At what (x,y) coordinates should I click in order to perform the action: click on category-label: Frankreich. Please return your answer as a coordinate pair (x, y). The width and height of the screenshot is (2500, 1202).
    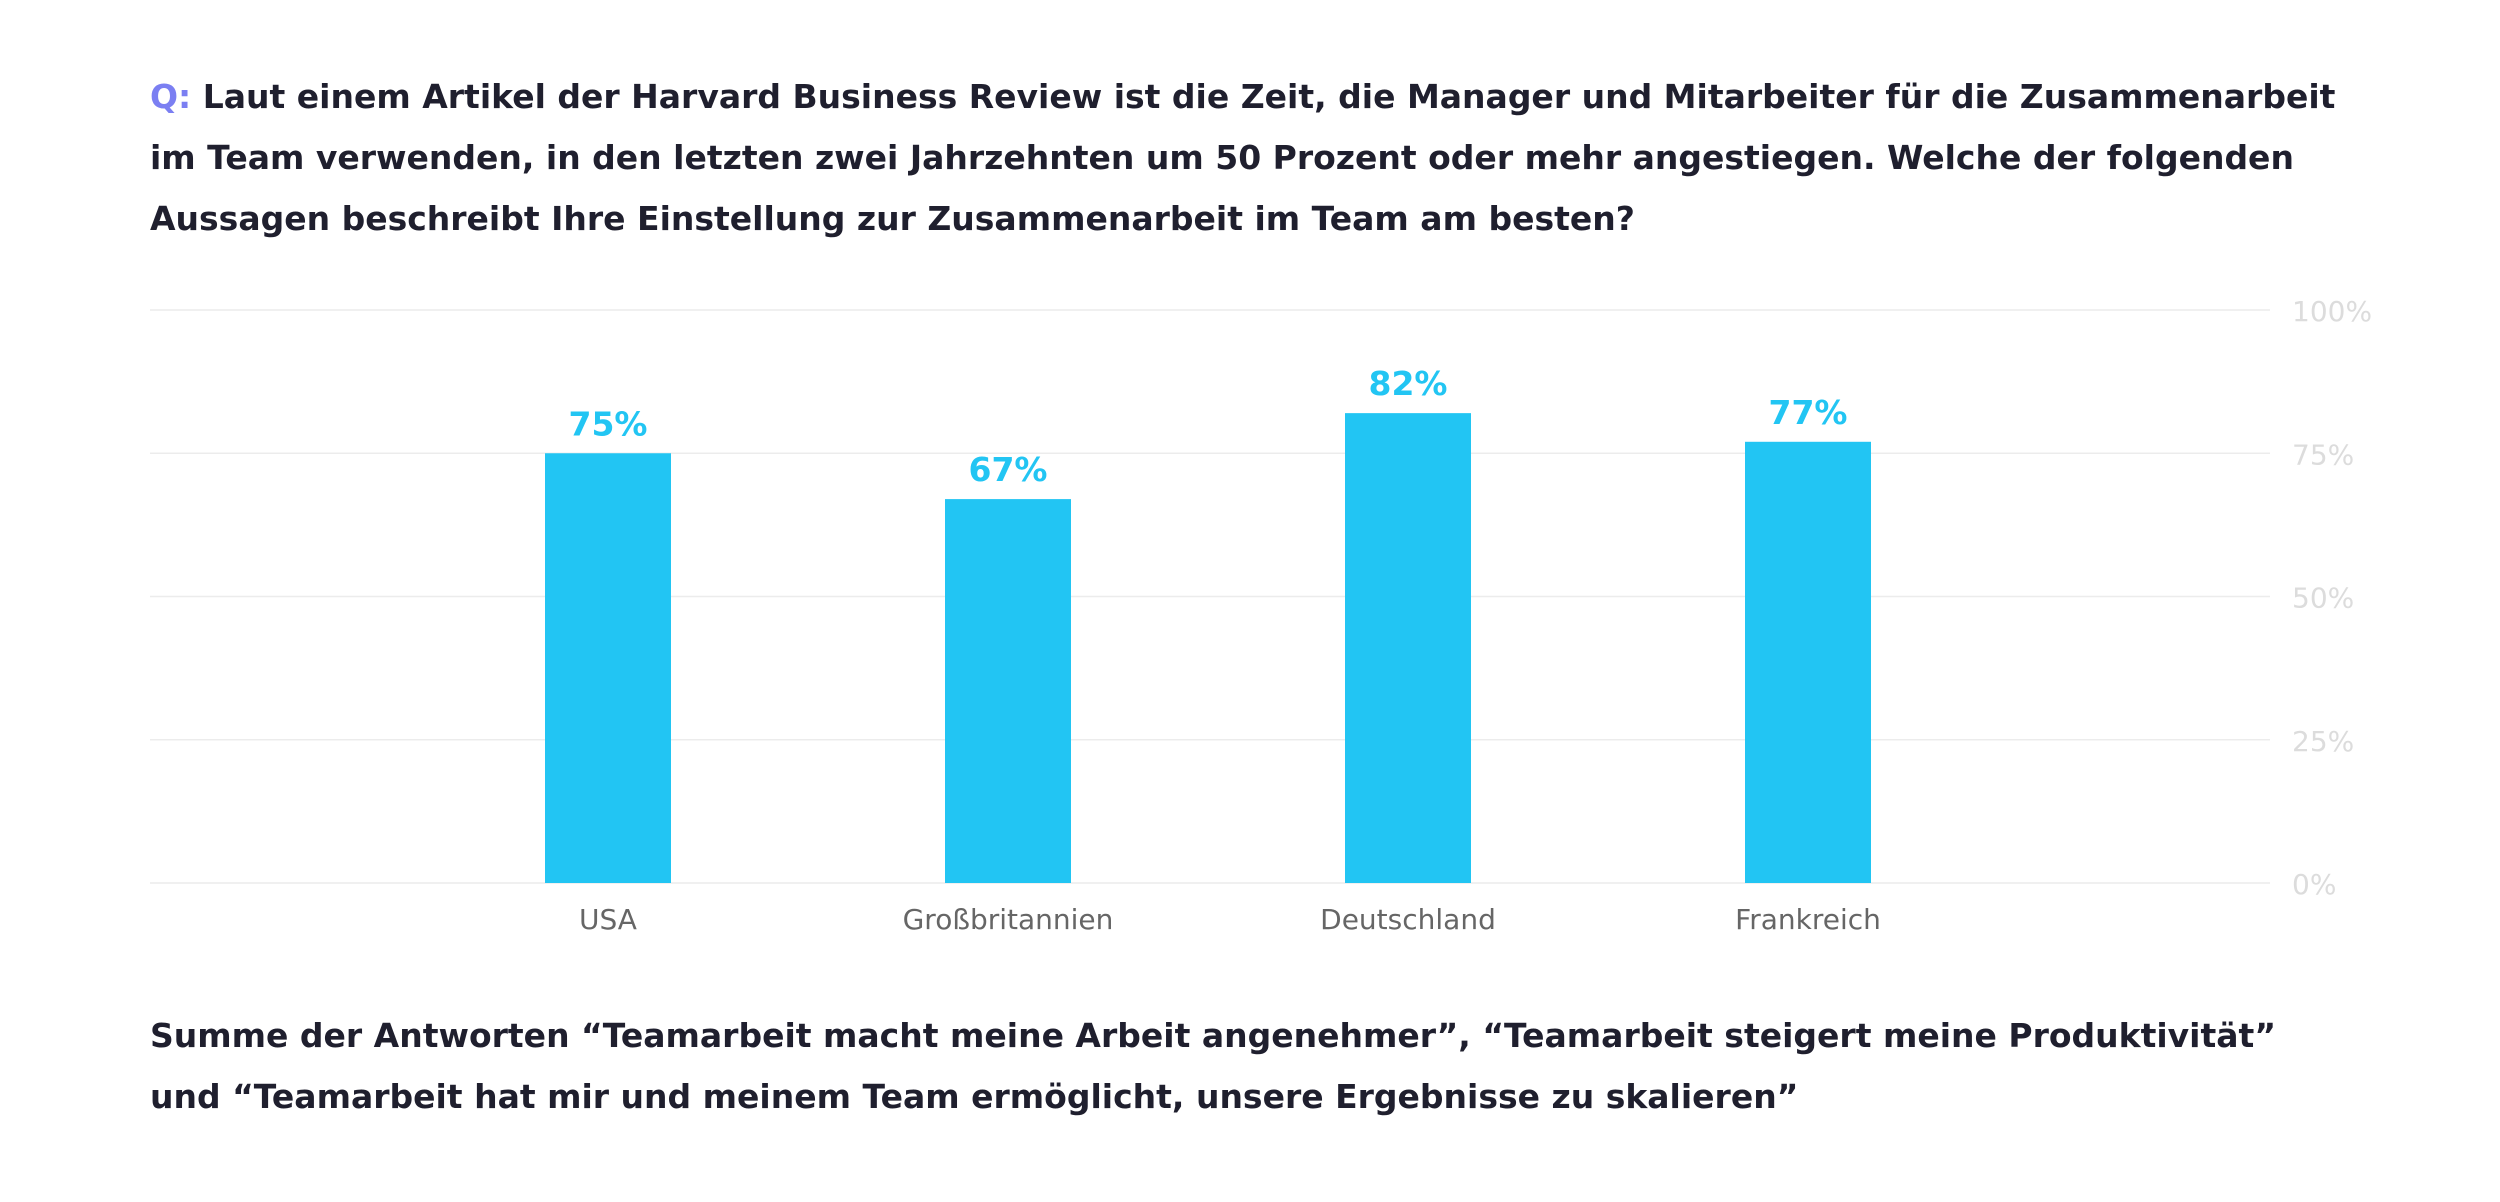
    Looking at the image, I should click on (1808, 919).